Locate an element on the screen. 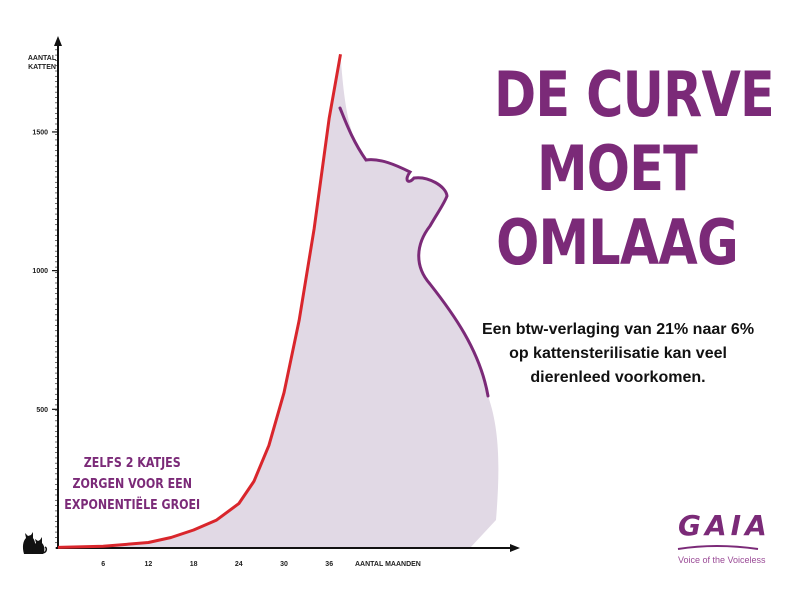 This screenshot has height=591, width=800. annotation-line: ZORGEN VOOR EEN is located at coordinates (132, 484).